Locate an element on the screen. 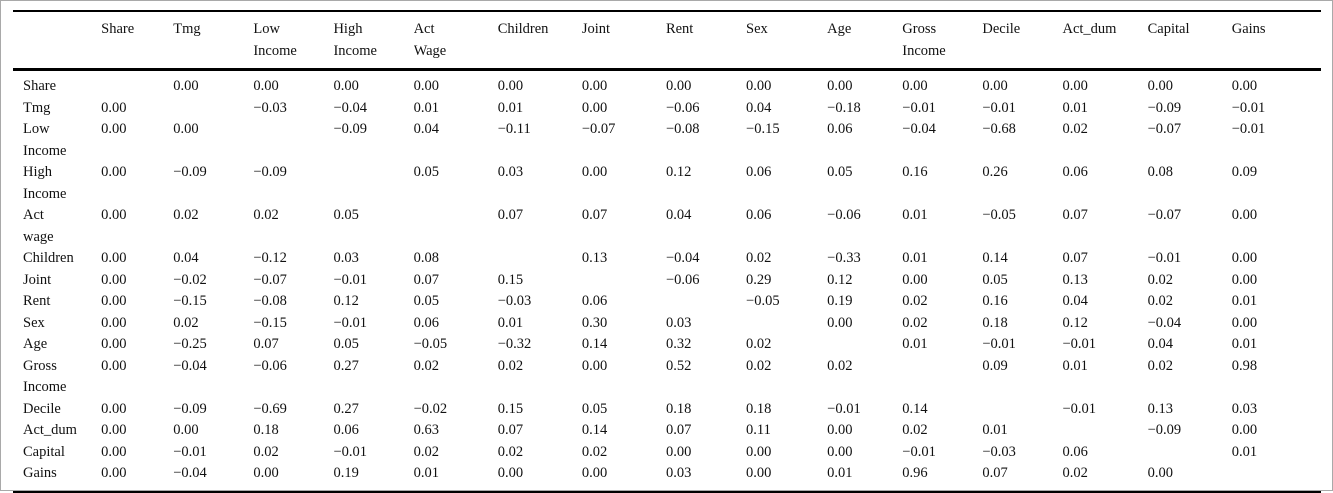 This screenshot has height=493, width=1333. row-label-share: Share is located at coordinates (57, 84).